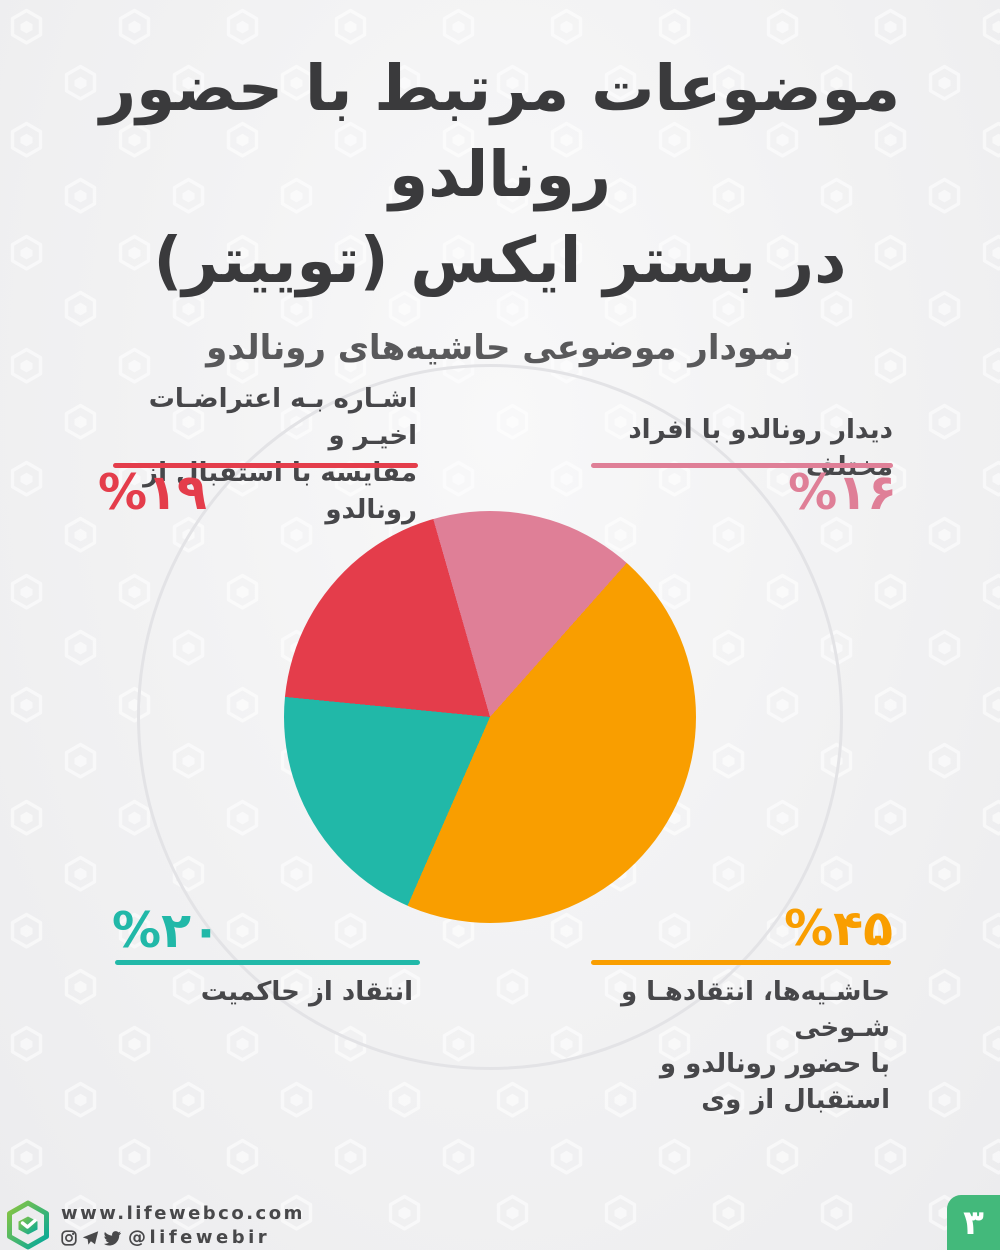 This screenshot has width=1000, height=1250. I want to click on footer-social-row: @lifewebir, so click(183, 1238).